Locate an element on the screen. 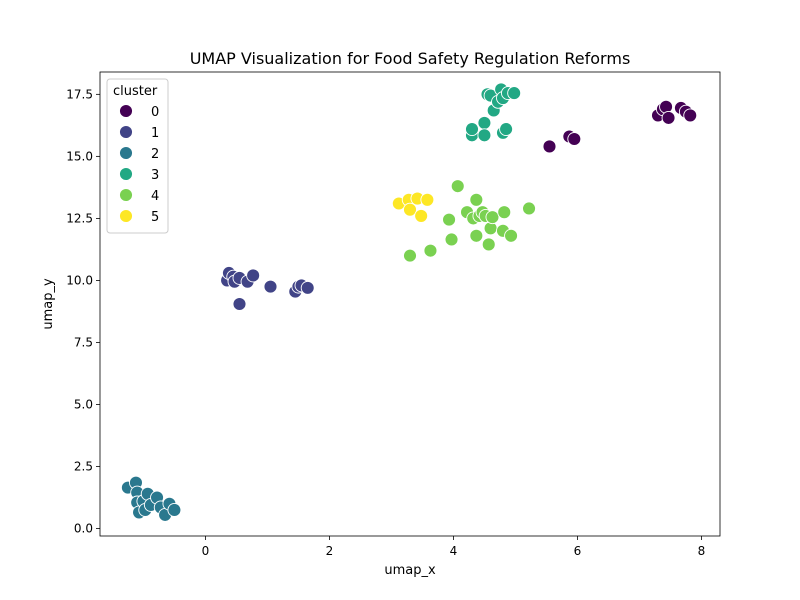  x-tick-label: 6 is located at coordinates (578, 551).